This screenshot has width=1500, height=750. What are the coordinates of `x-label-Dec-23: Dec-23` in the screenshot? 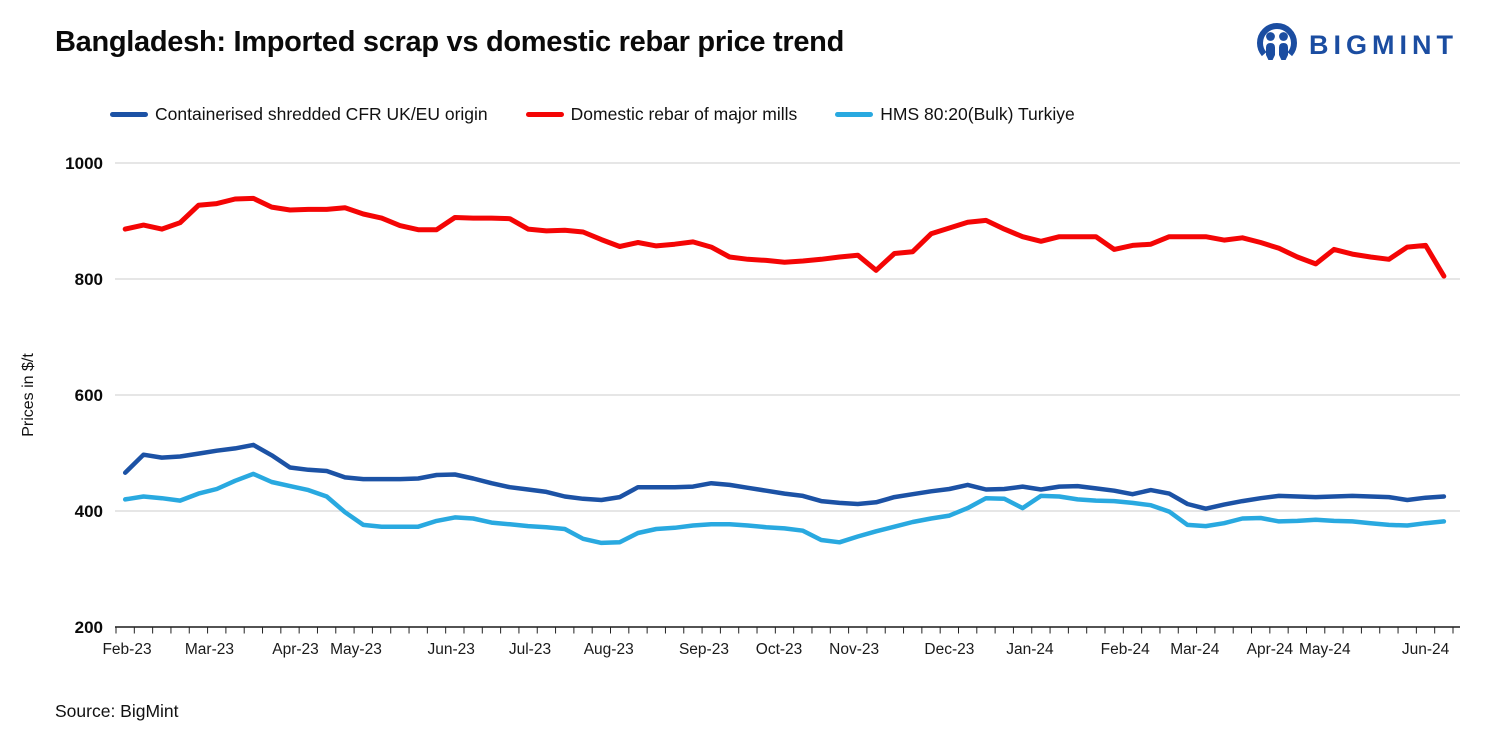 It's located at (949, 649).